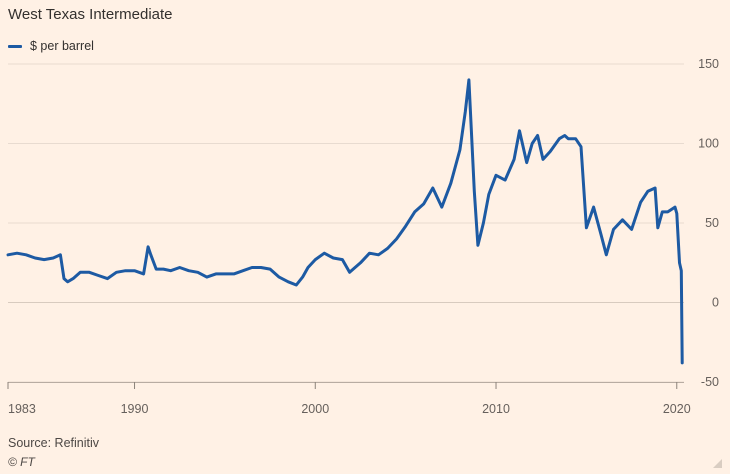 Image resolution: width=730 pixels, height=474 pixels. I want to click on x-tick-label: 1990, so click(135, 409).